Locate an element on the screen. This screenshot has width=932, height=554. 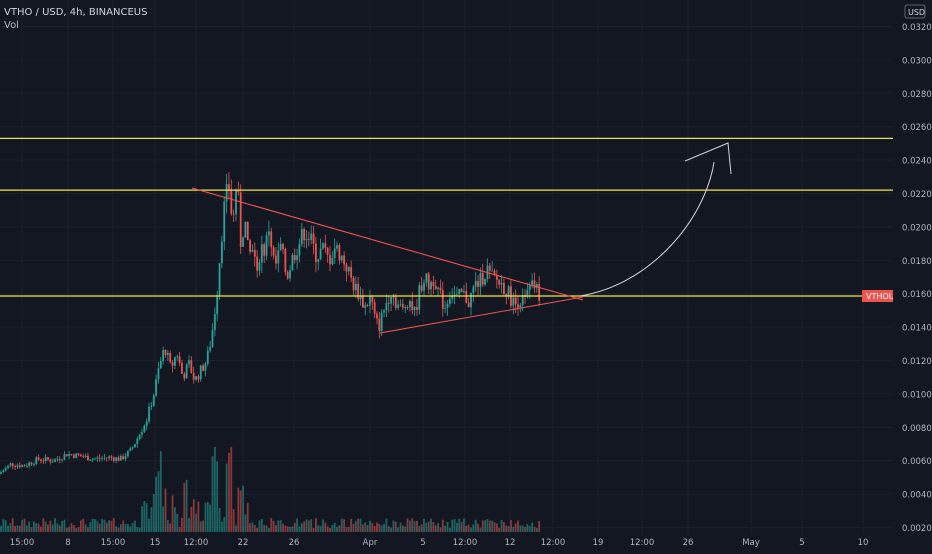
upper-trendline is located at coordinates (387, 244).